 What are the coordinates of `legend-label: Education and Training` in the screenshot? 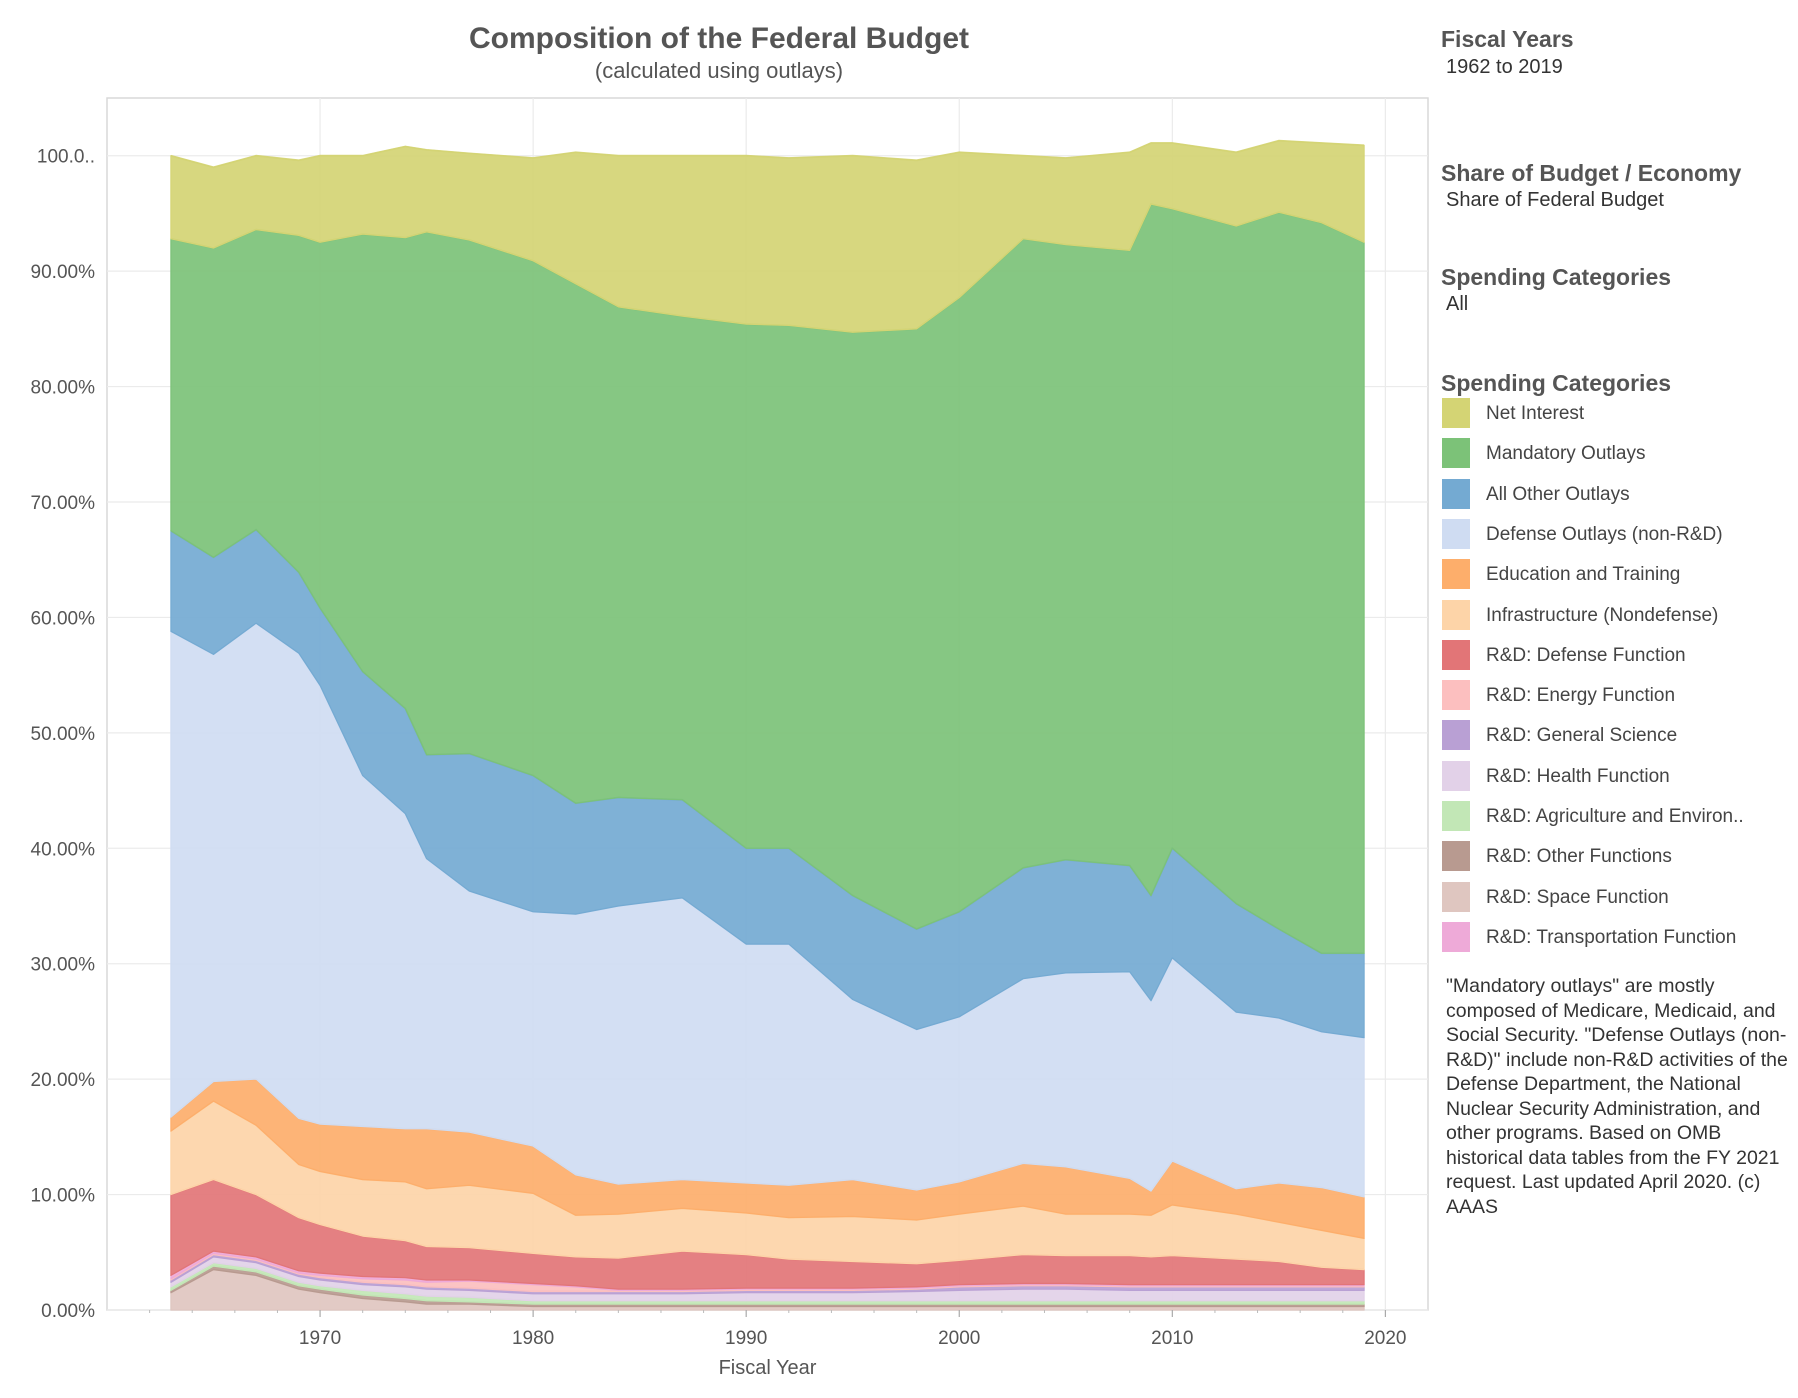 It's located at (1583, 575).